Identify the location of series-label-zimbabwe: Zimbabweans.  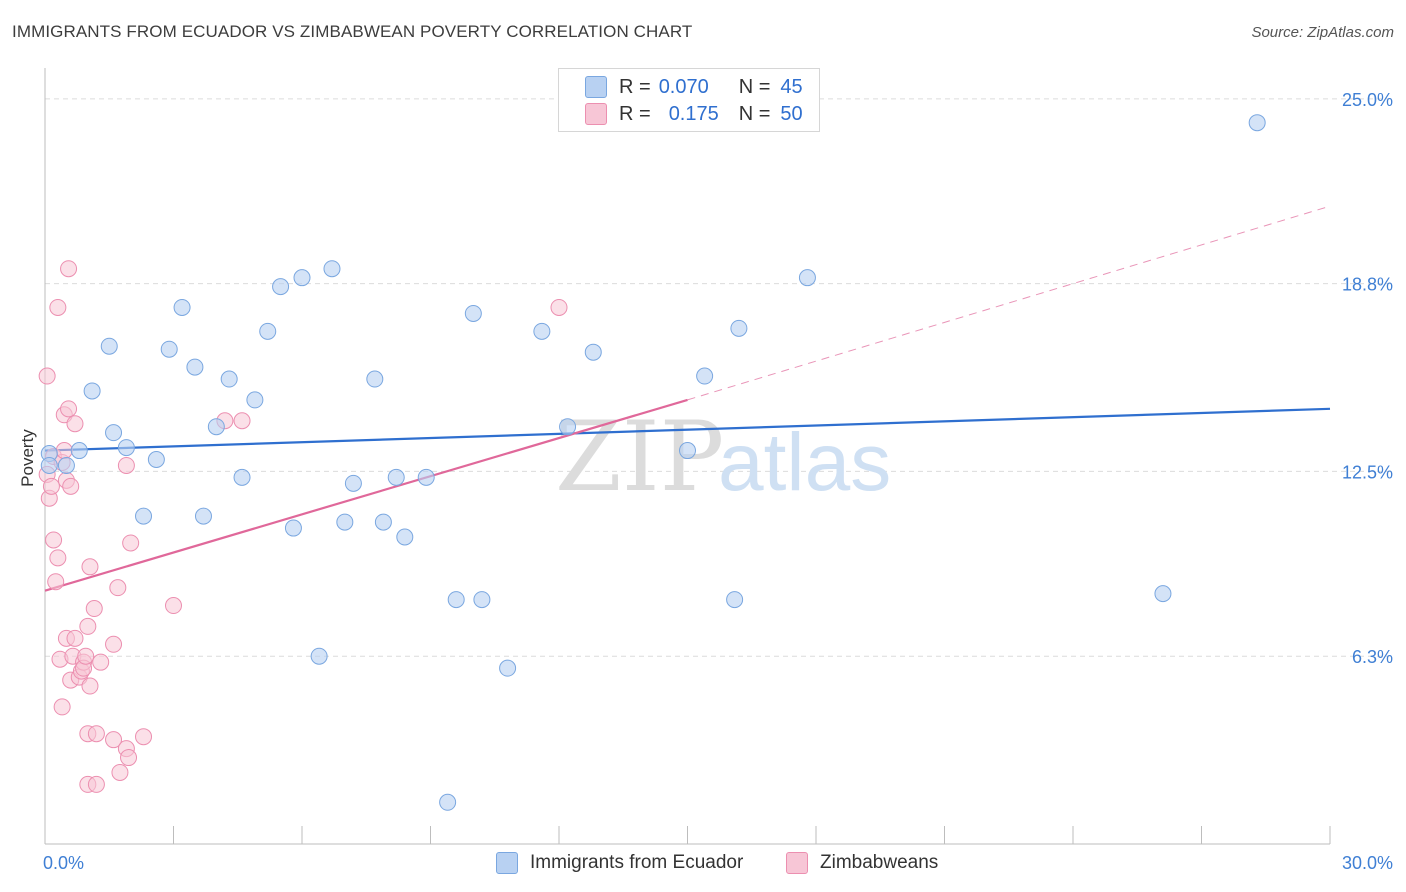
(879, 862).